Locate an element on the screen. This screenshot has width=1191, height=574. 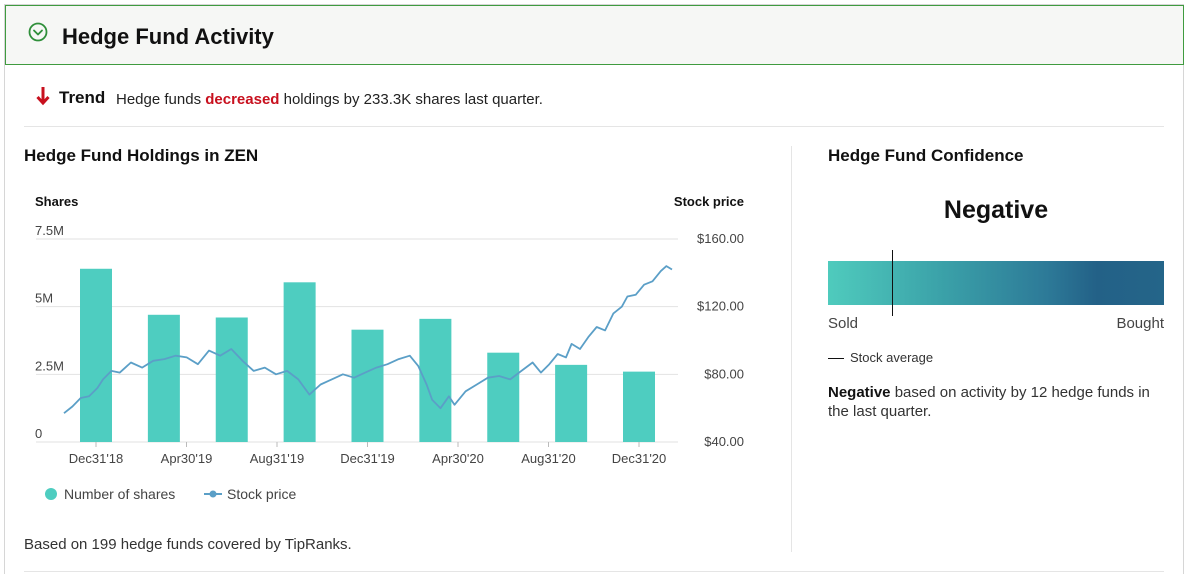
x-tick-label: Dec31'20 is located at coordinates (639, 458).